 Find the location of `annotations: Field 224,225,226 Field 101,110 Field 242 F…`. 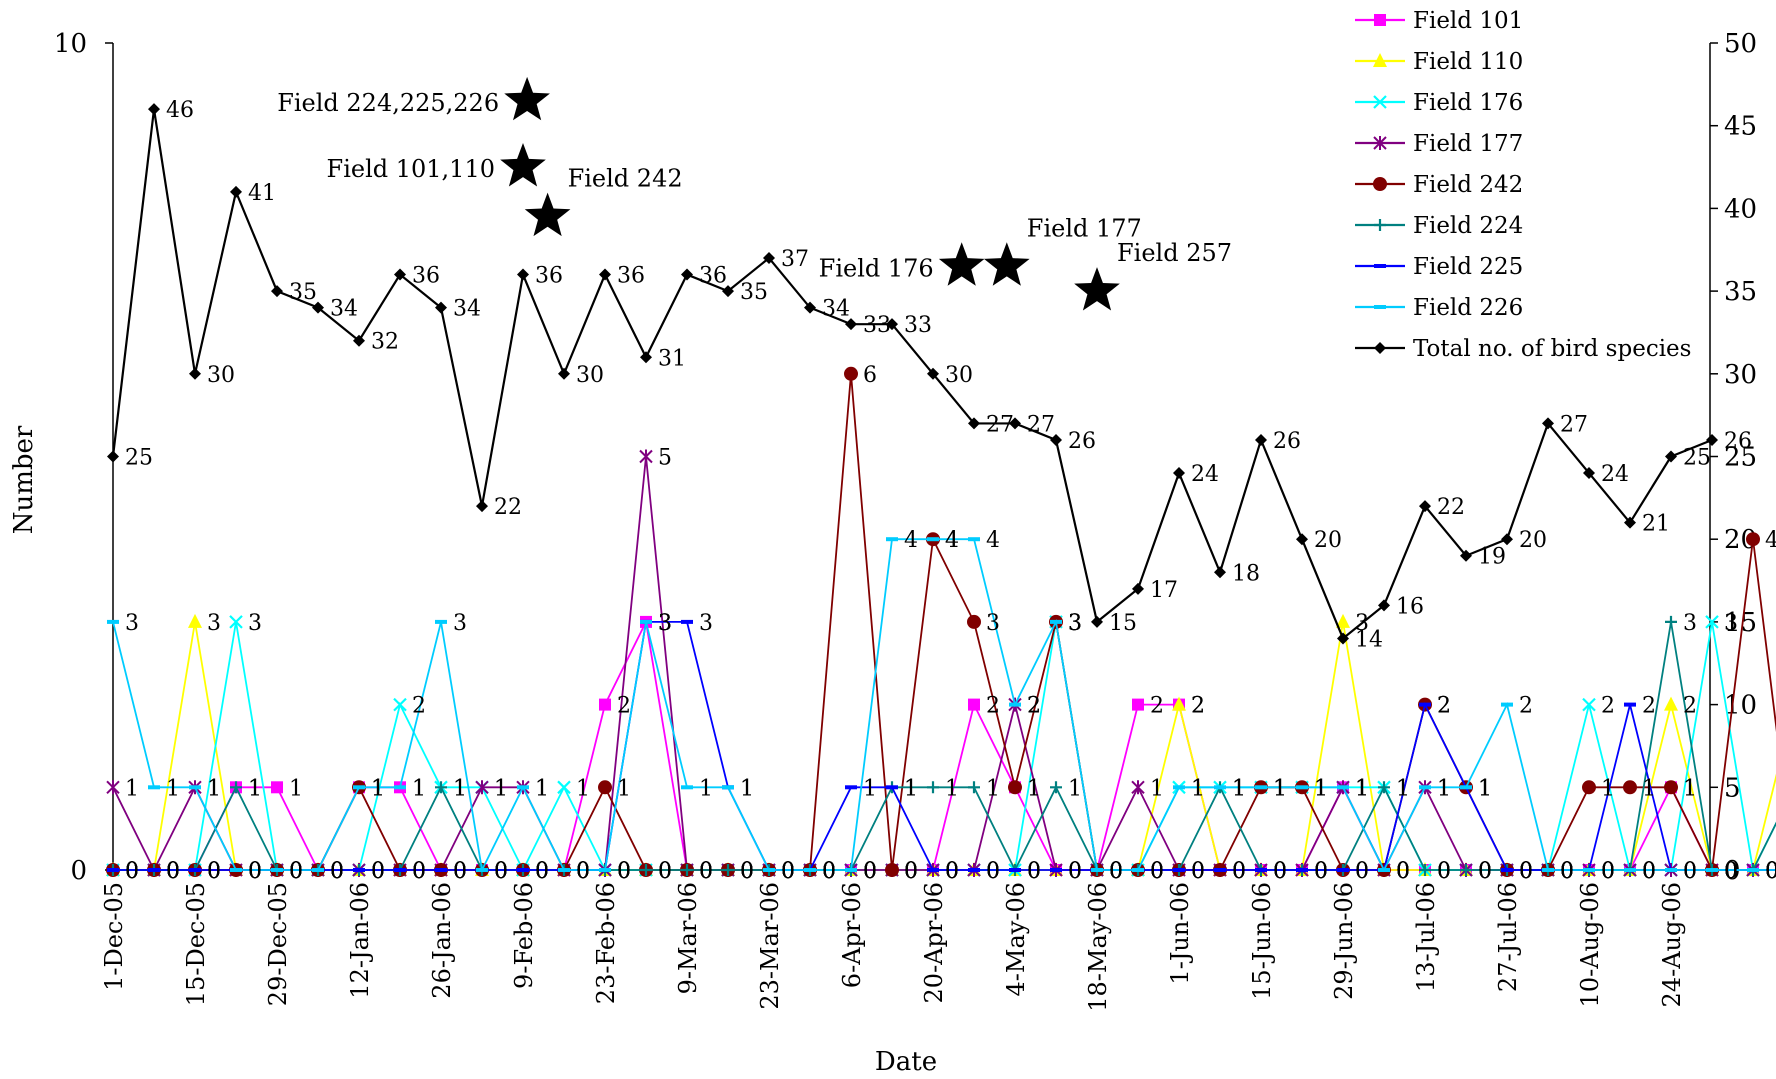

annotations: Field 224,225,226 Field 101,110 Field 242 F… is located at coordinates (754, 193).